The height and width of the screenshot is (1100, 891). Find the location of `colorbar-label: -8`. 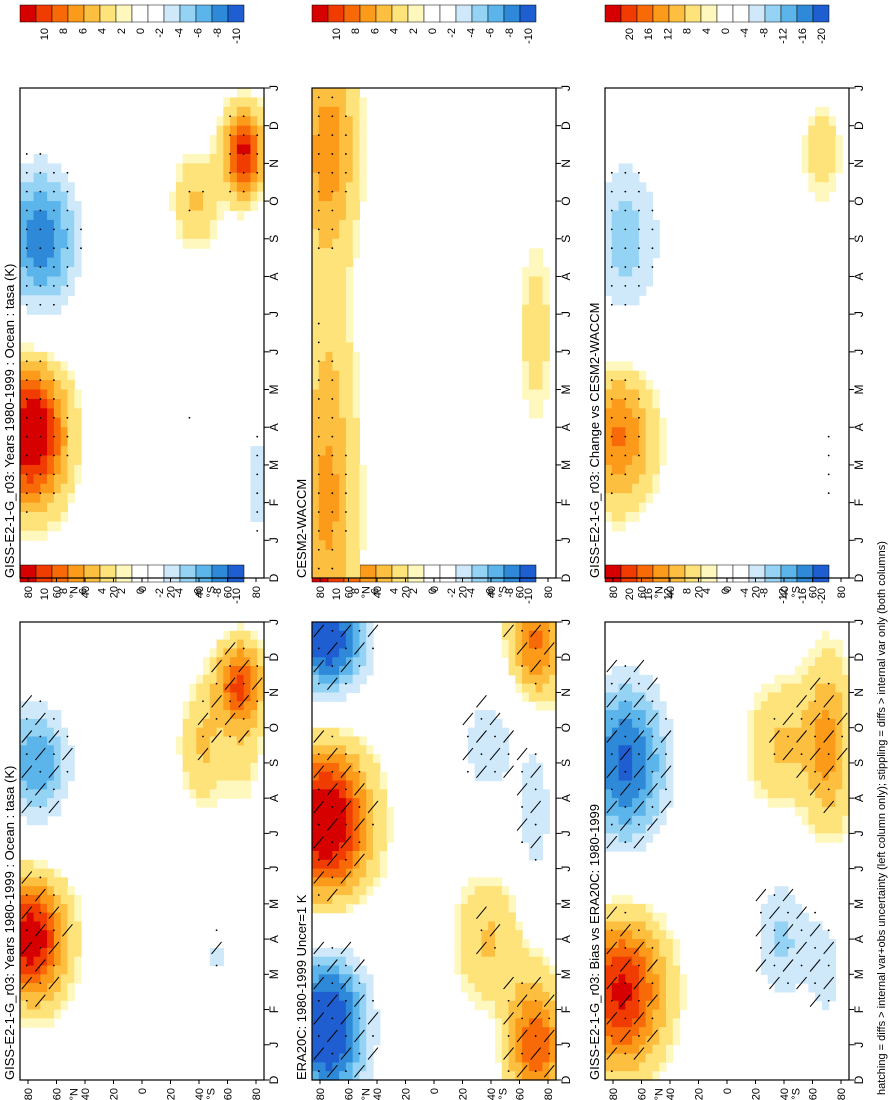

colorbar-label: -8 is located at coordinates (510, 33).